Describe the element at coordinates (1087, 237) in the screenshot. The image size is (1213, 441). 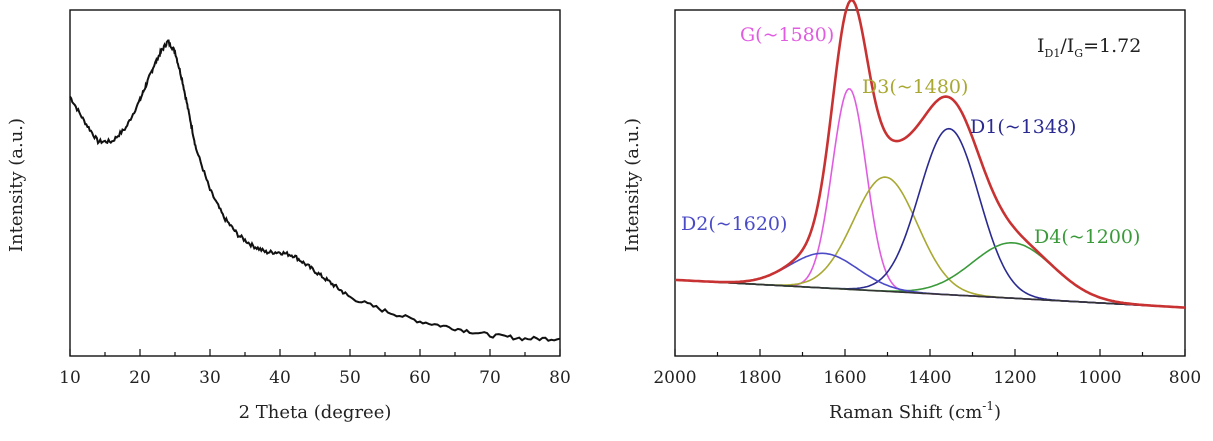
I see `label-d4-peak: D4(~1200)` at that location.